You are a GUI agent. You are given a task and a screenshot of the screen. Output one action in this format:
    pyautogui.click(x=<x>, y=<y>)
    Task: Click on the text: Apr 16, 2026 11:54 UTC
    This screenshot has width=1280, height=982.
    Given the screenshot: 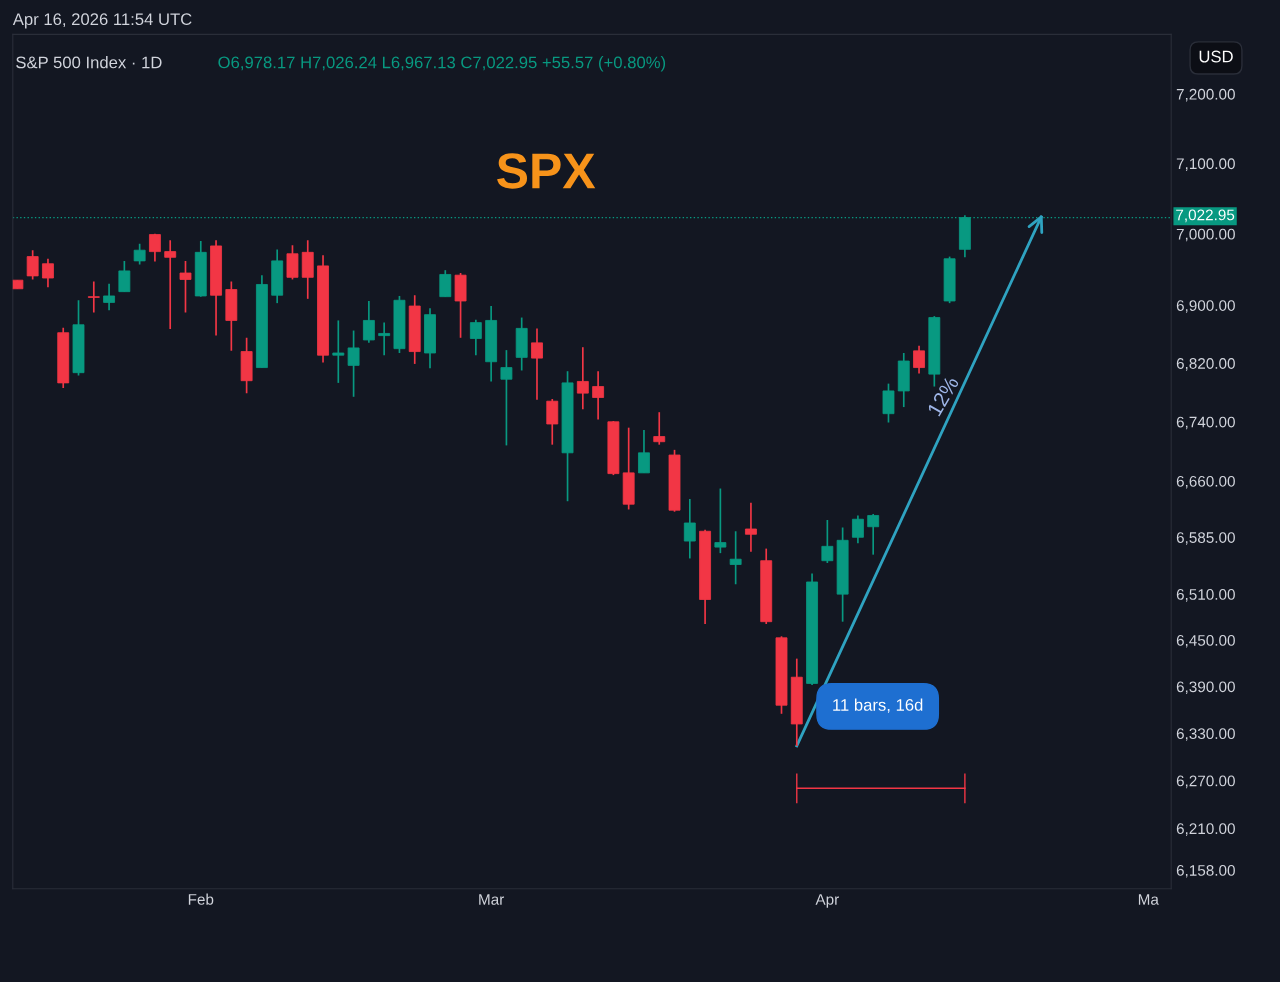 What is the action you would take?
    pyautogui.click(x=102, y=21)
    